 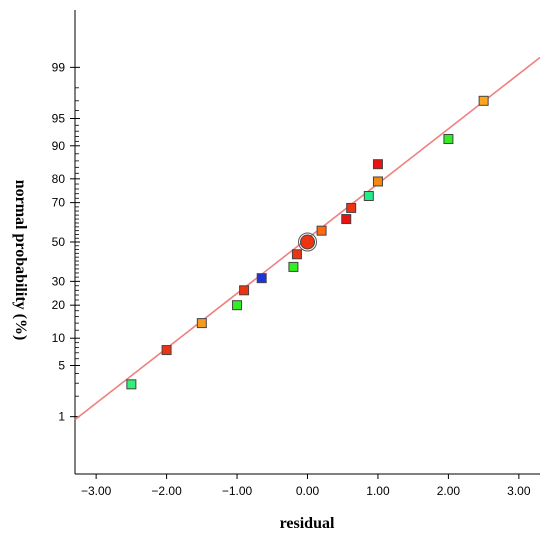 I want to click on y-tick-label: 20, so click(x=59, y=305).